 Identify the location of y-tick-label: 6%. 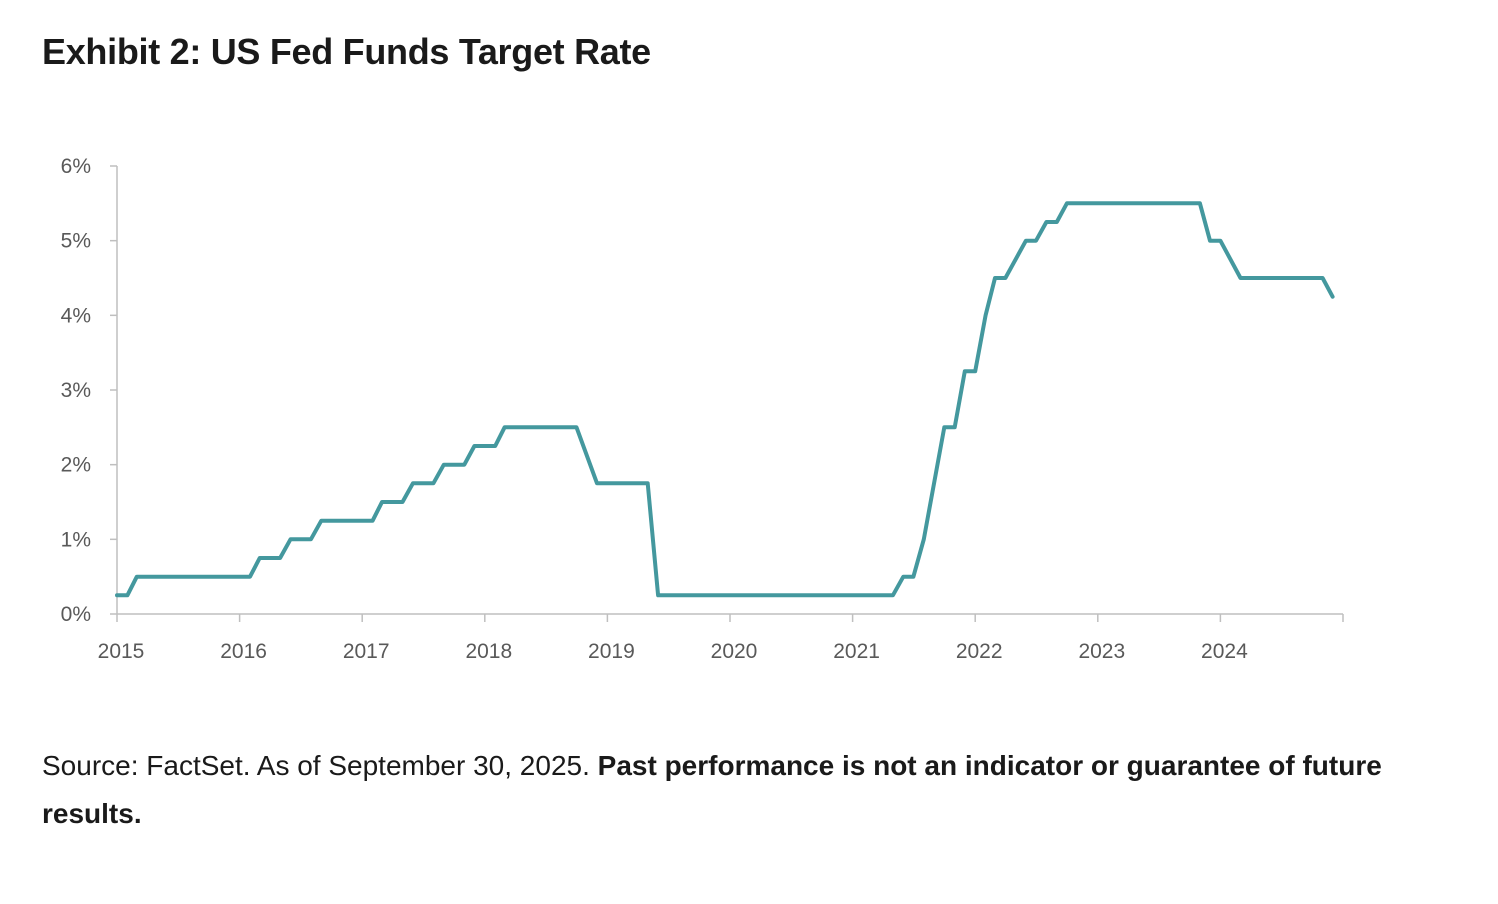
(76, 166).